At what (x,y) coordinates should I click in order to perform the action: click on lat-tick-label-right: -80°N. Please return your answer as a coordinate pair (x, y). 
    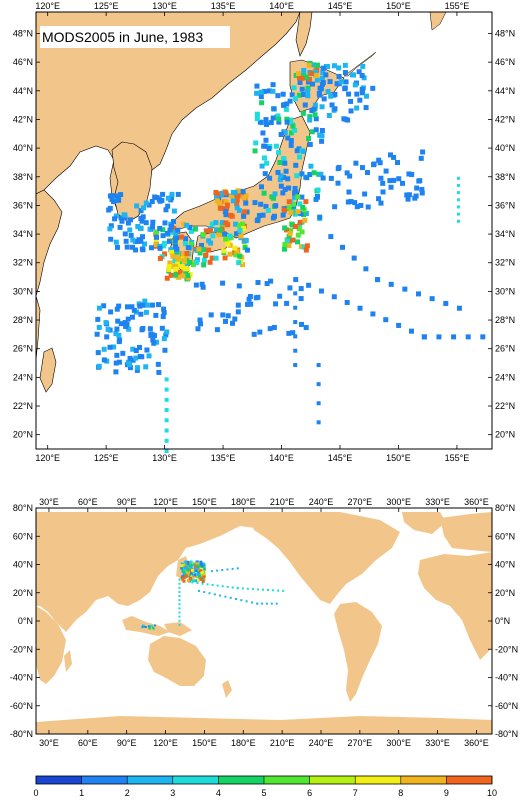
    Looking at the image, I should click on (506, 734).